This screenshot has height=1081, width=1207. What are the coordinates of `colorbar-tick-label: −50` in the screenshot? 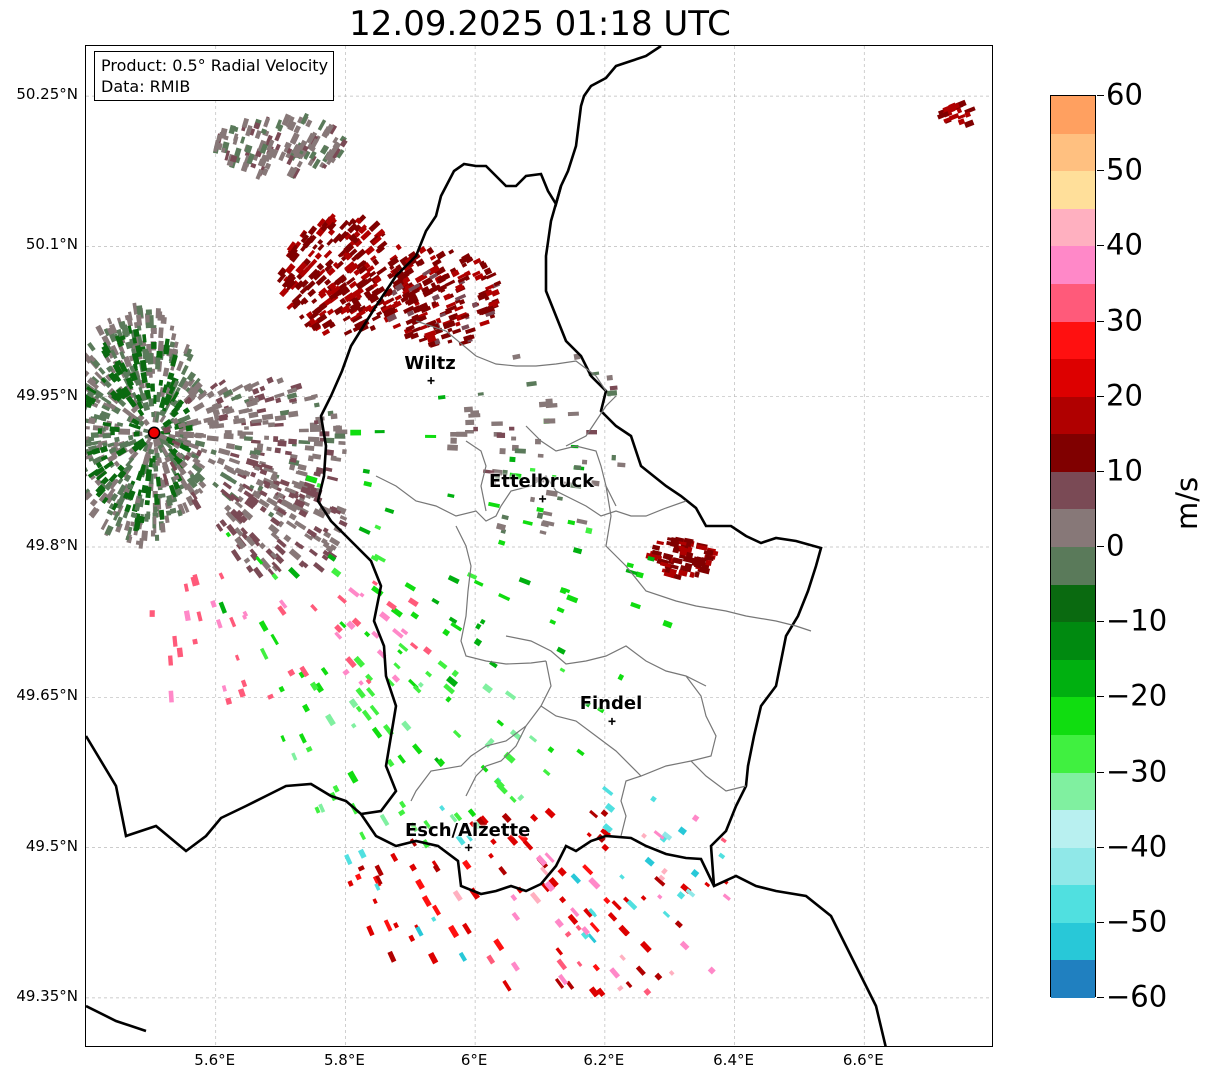 It's located at (1137, 921).